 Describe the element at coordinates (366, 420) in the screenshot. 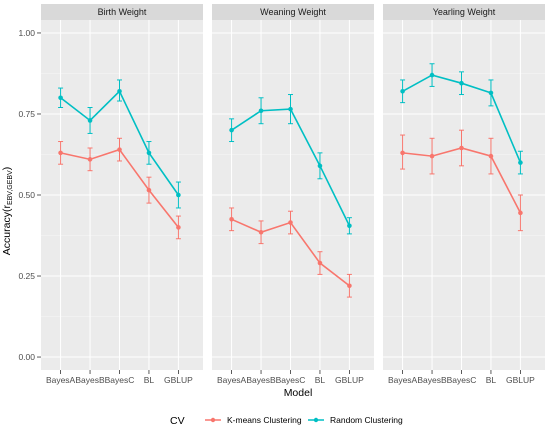

I see `legend-label-random: Random Clustering` at that location.